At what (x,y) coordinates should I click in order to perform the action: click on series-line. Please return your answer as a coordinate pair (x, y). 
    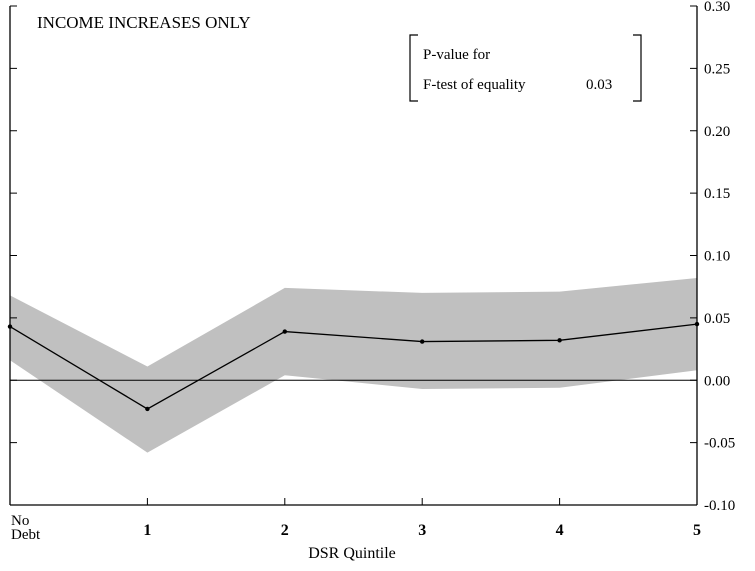
    Looking at the image, I should click on (353, 366).